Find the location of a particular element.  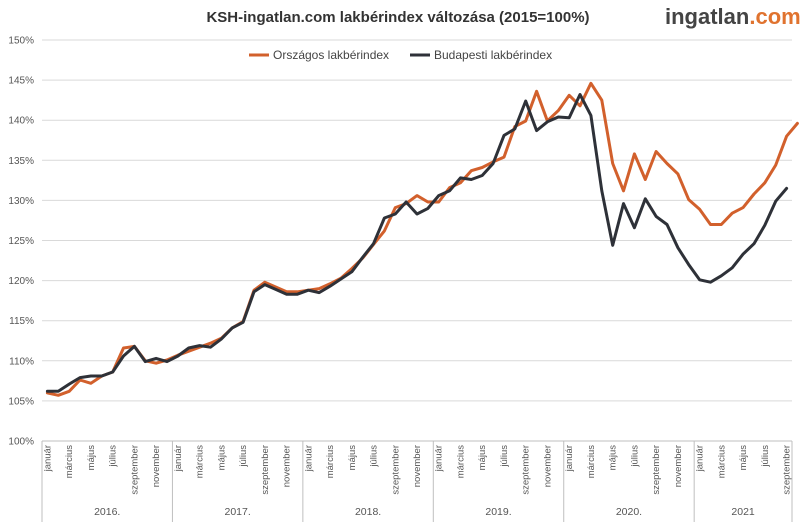

y-tick-label: 130% is located at coordinates (21, 201).